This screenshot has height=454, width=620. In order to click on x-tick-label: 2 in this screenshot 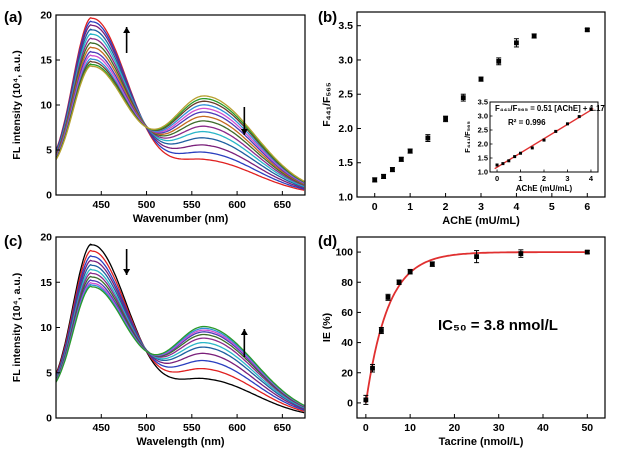, I will do `click(446, 207)`.